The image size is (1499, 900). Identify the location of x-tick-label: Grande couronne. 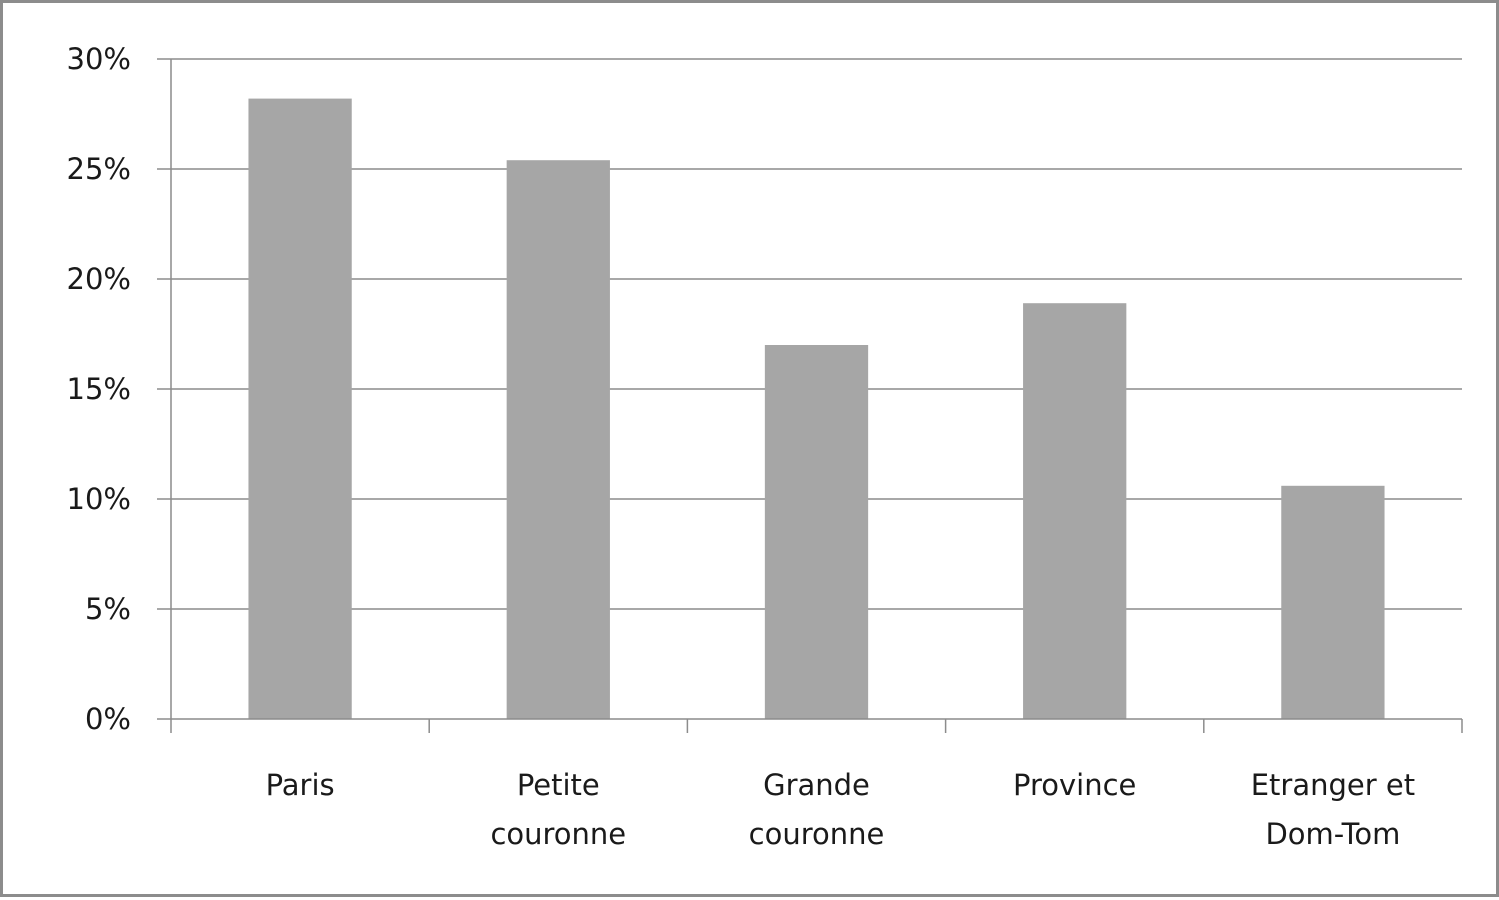
(817, 809).